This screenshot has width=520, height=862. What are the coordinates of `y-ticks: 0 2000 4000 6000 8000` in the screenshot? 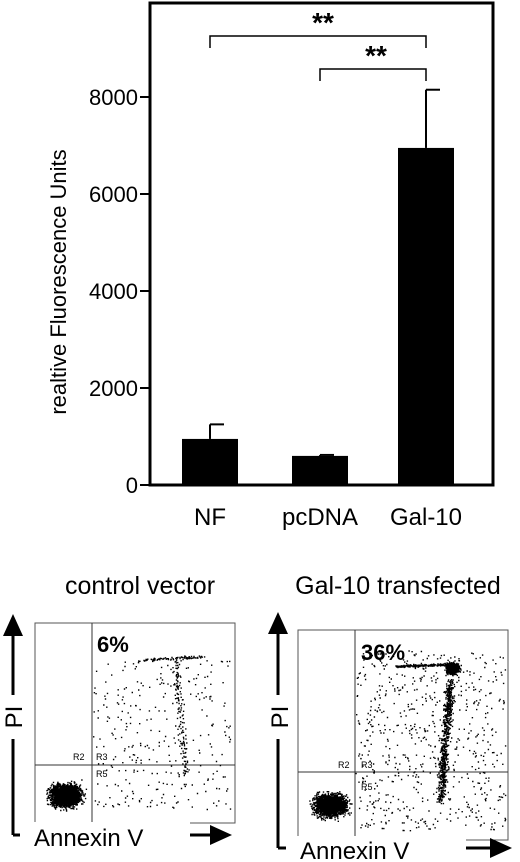 It's located at (119, 291).